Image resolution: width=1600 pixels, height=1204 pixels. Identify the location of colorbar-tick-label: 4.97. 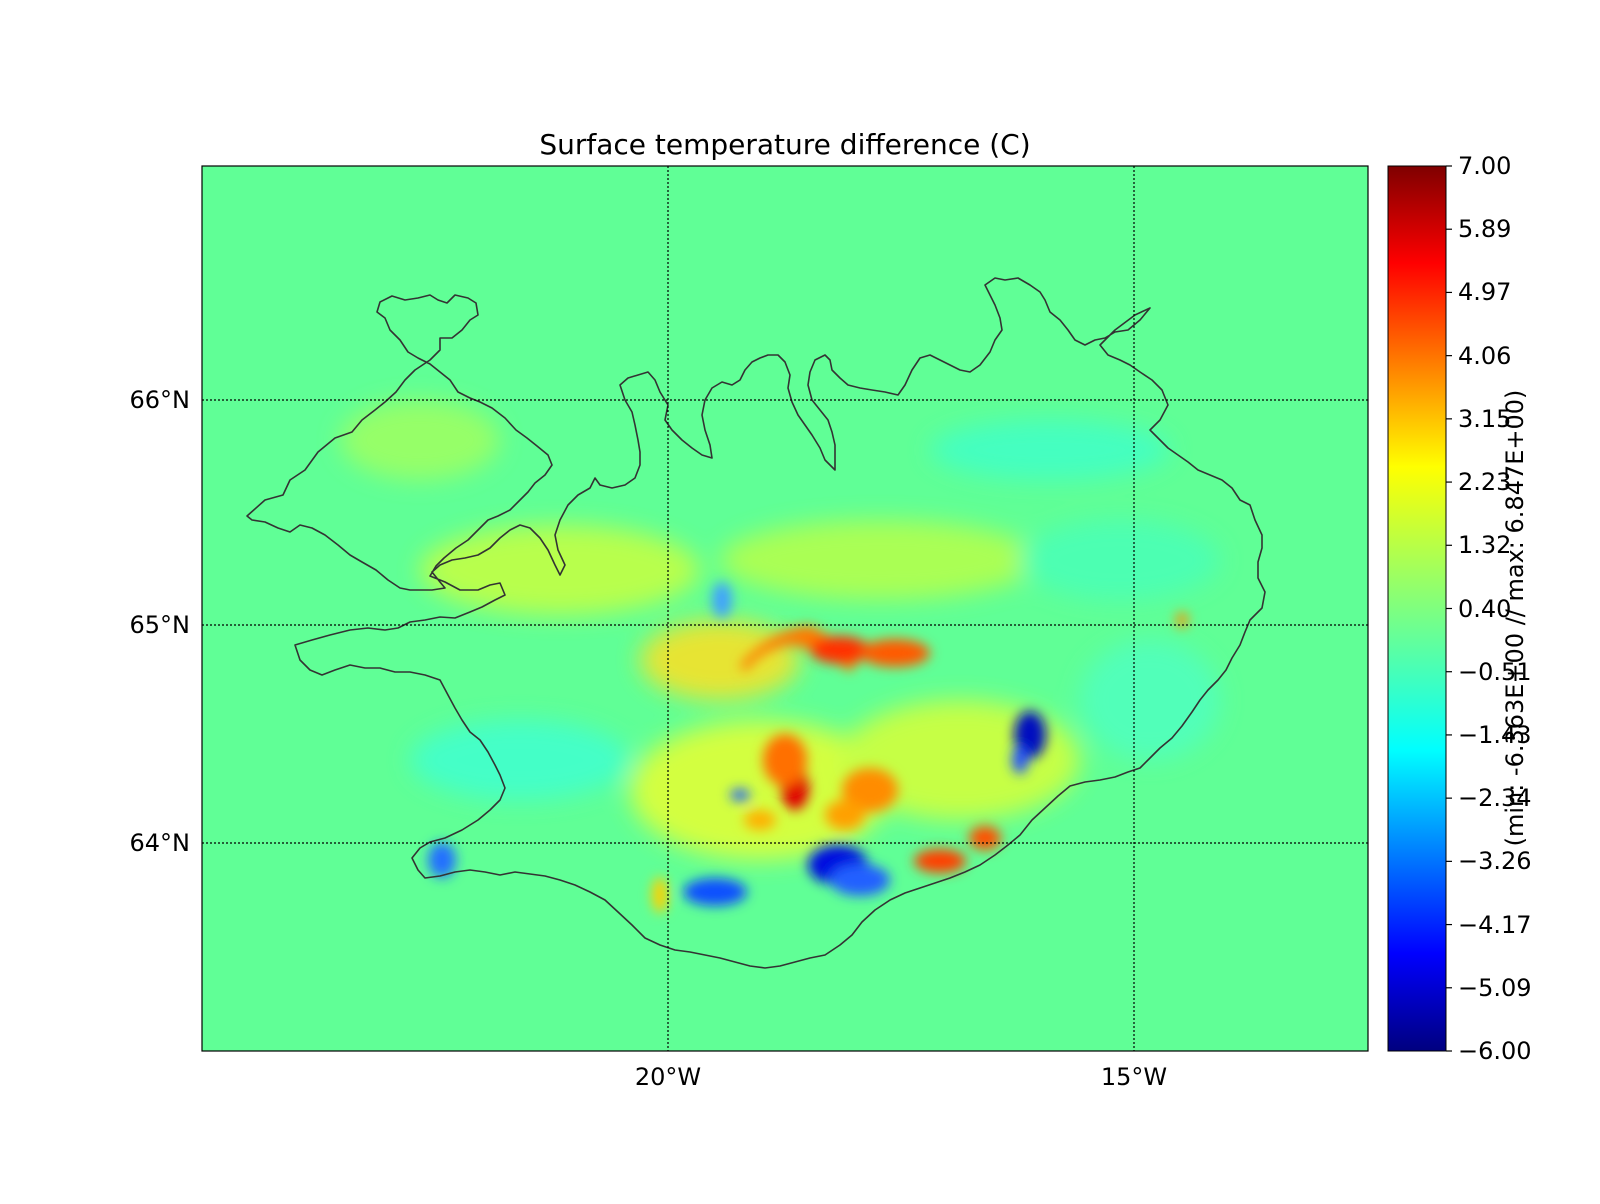
(1485, 292).